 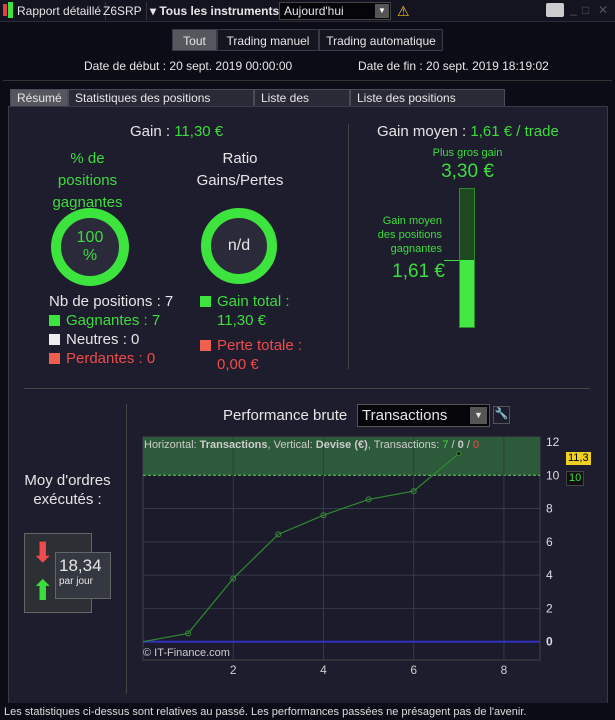 What do you see at coordinates (323, 670) in the screenshot?
I see `x-tick-label: 4` at bounding box center [323, 670].